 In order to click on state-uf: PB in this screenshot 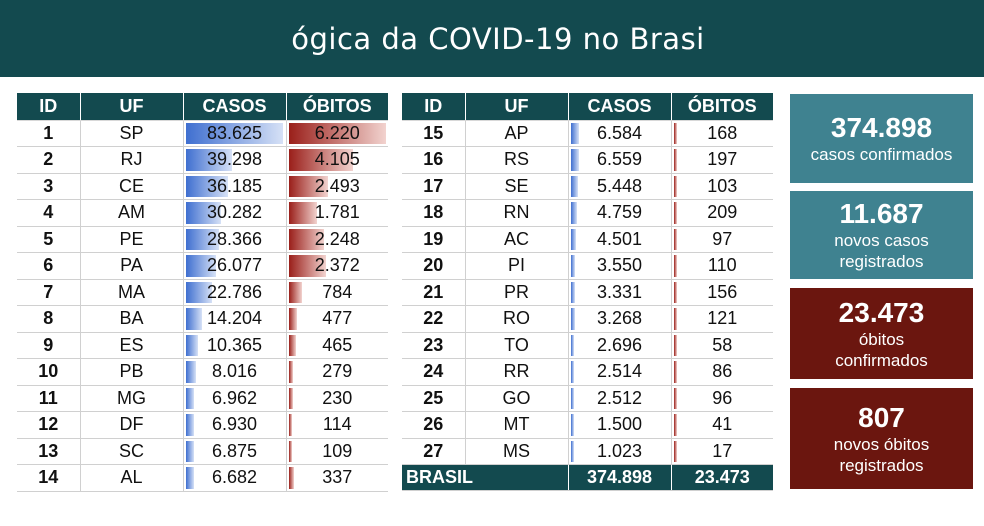, I will do `click(132, 372)`.